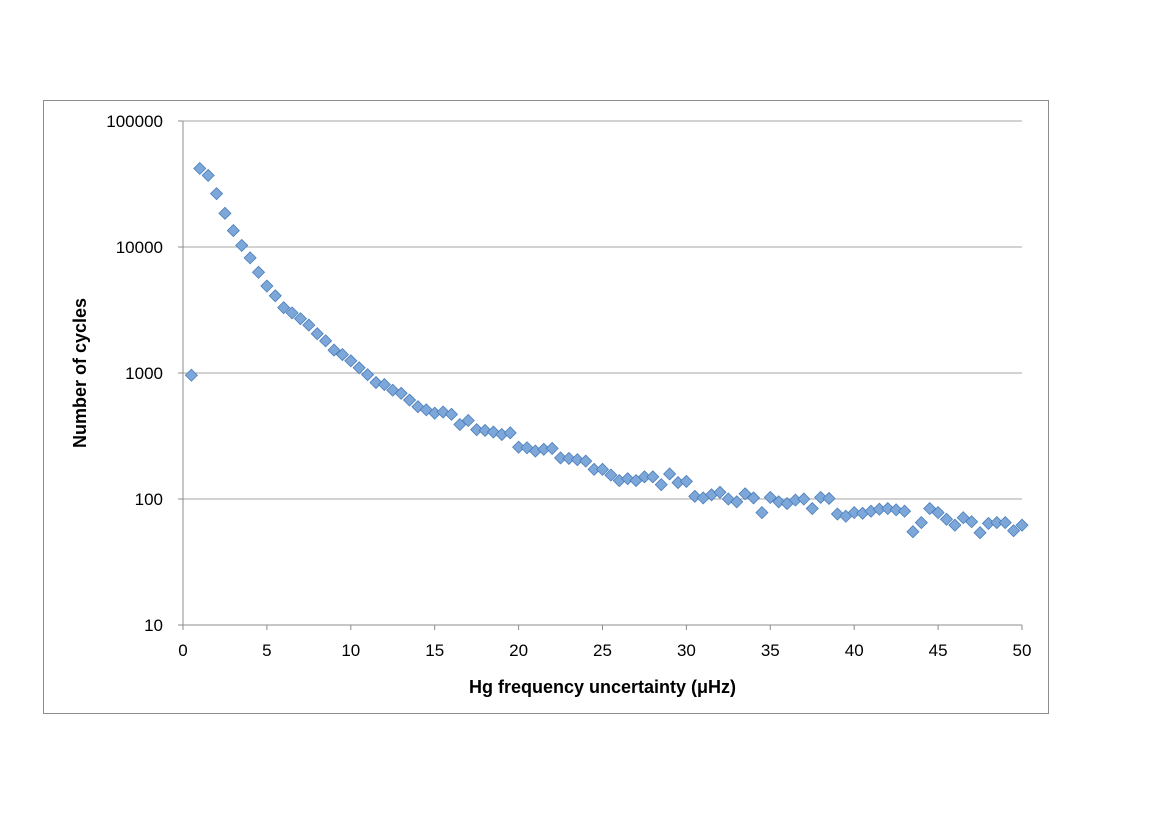  Describe the element at coordinates (350, 650) in the screenshot. I see `x-tick-label: 10` at that location.